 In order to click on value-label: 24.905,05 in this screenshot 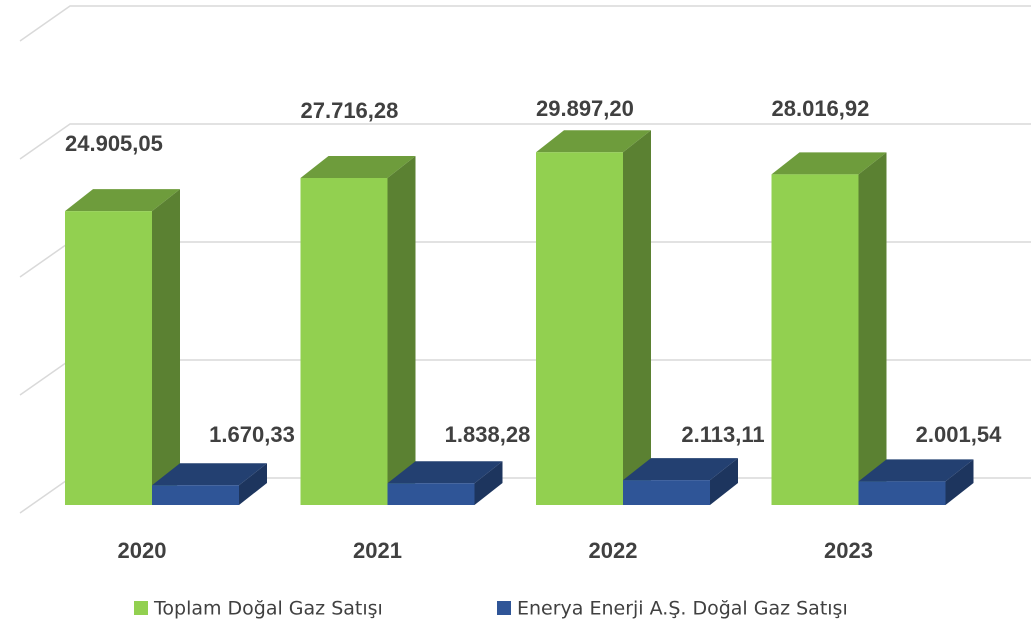, I will do `click(114, 143)`.